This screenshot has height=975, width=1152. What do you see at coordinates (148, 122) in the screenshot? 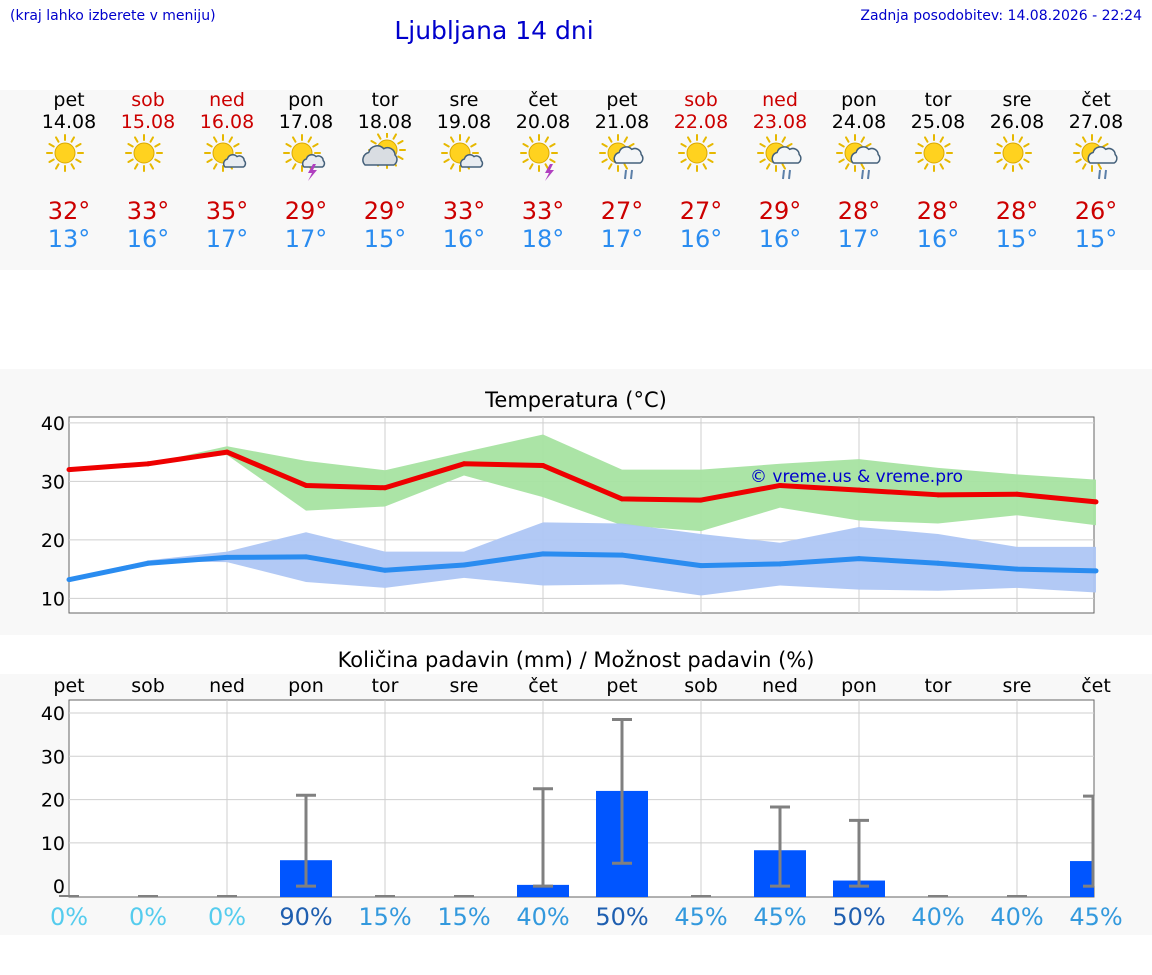
I see `forecast-day-date: 15.08` at bounding box center [148, 122].